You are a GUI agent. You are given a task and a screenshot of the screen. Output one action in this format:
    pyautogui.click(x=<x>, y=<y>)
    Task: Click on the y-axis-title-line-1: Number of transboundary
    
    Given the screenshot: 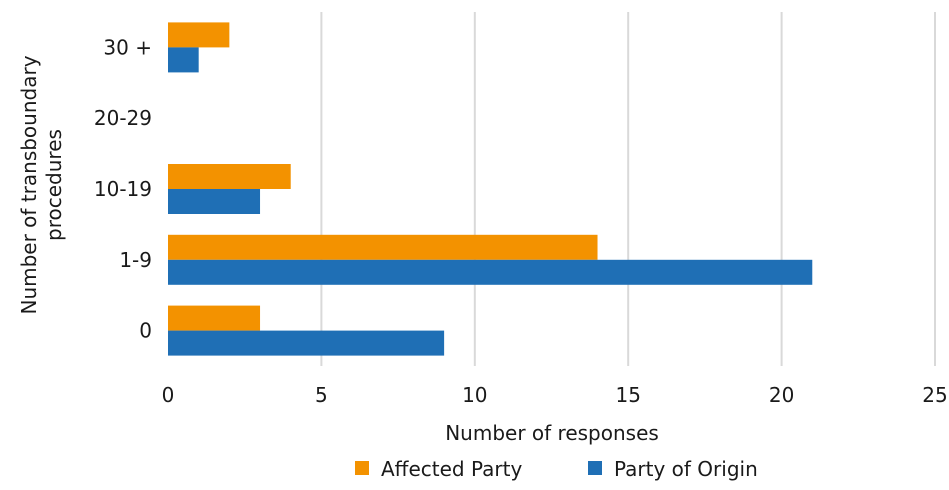 What is the action you would take?
    pyautogui.click(x=29, y=184)
    